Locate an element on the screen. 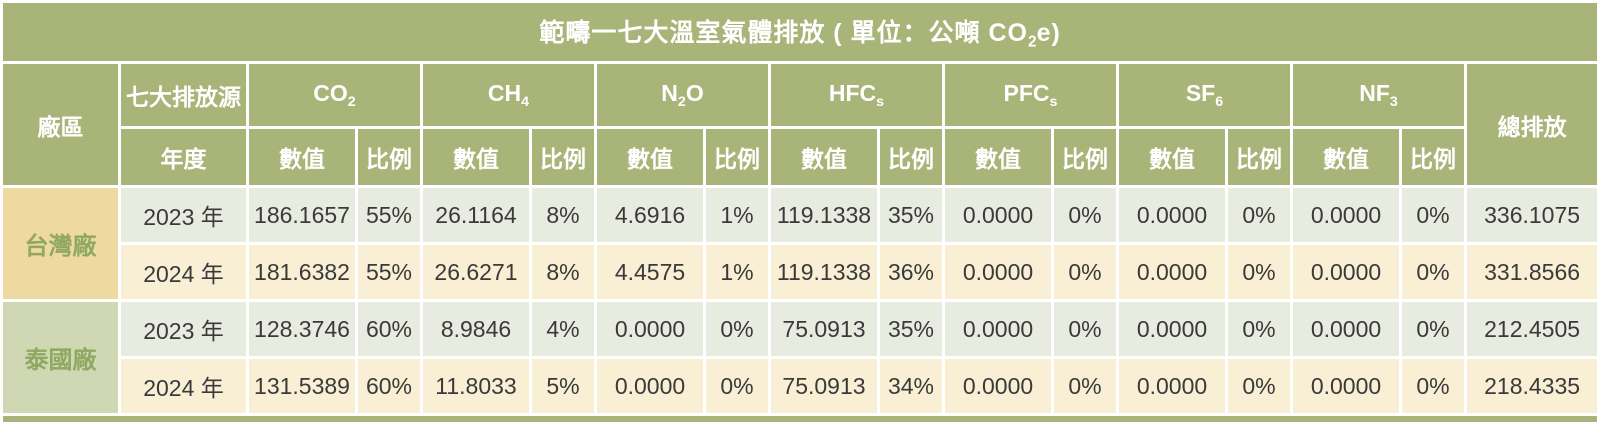 This screenshot has height=422, width=1600. gas-formula: NF is located at coordinates (1374, 93).